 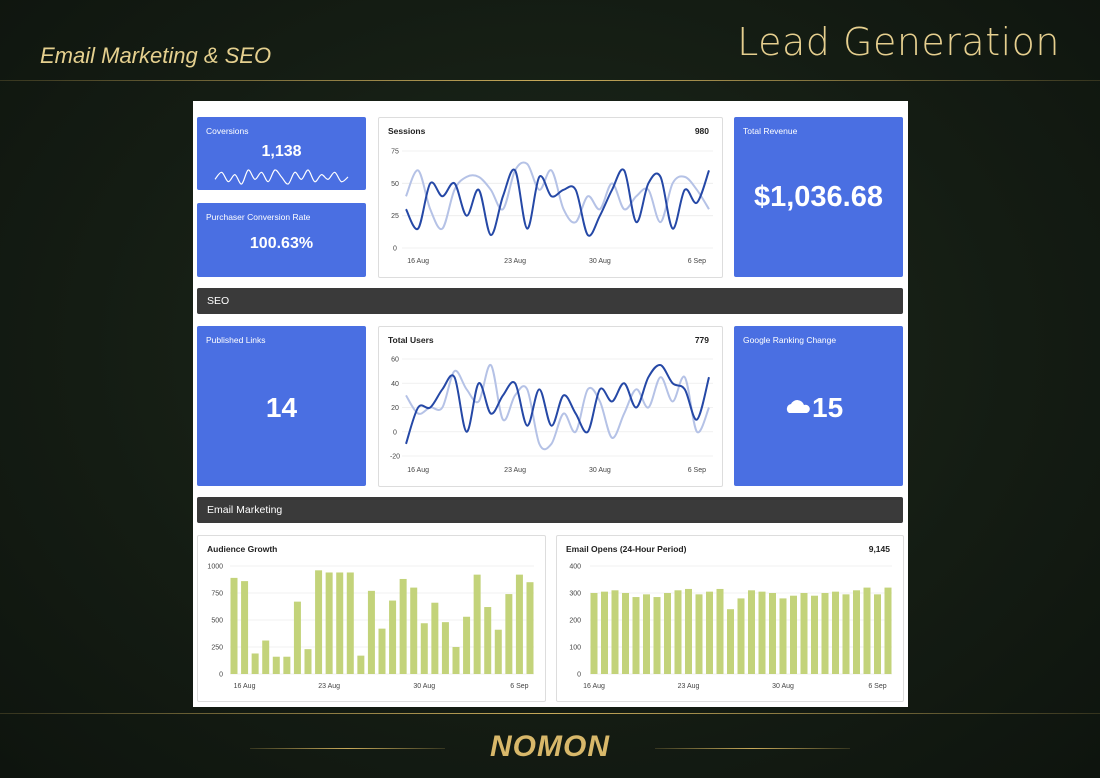 I want to click on kpi-label: Total Revenue, so click(x=770, y=131).